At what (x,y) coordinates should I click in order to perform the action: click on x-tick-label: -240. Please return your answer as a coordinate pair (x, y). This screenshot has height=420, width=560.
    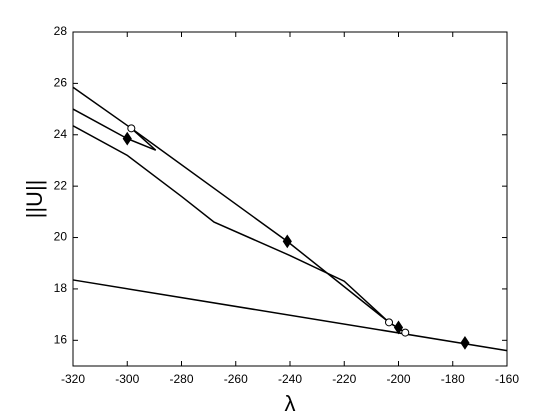
    Looking at the image, I should click on (290, 379).